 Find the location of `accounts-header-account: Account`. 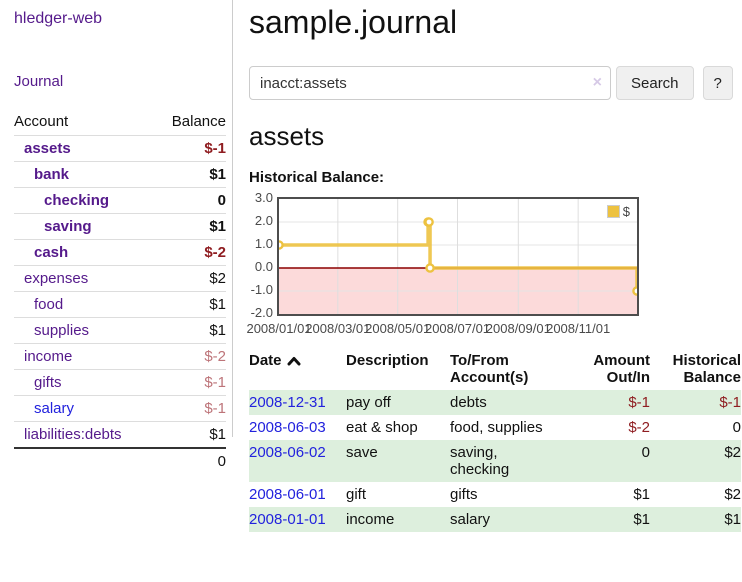

accounts-header-account: Account is located at coordinates (41, 121).